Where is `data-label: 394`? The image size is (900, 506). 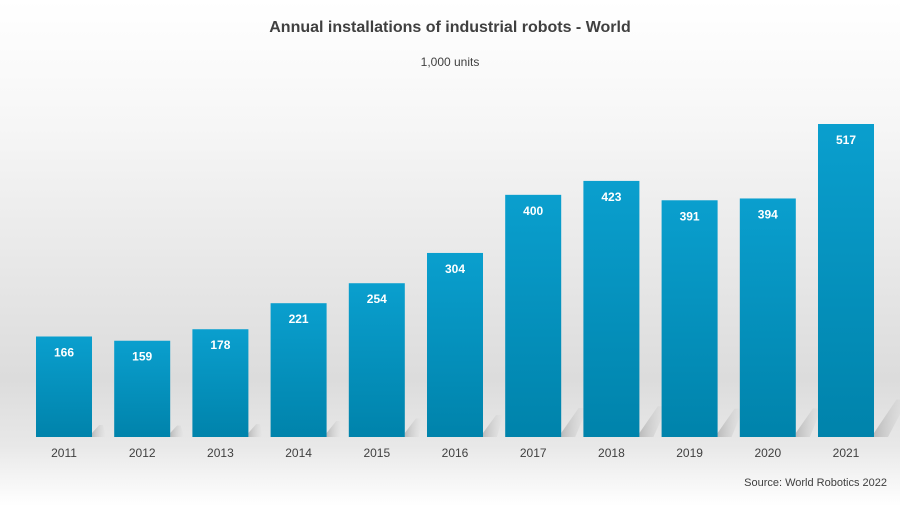 data-label: 394 is located at coordinates (768, 214).